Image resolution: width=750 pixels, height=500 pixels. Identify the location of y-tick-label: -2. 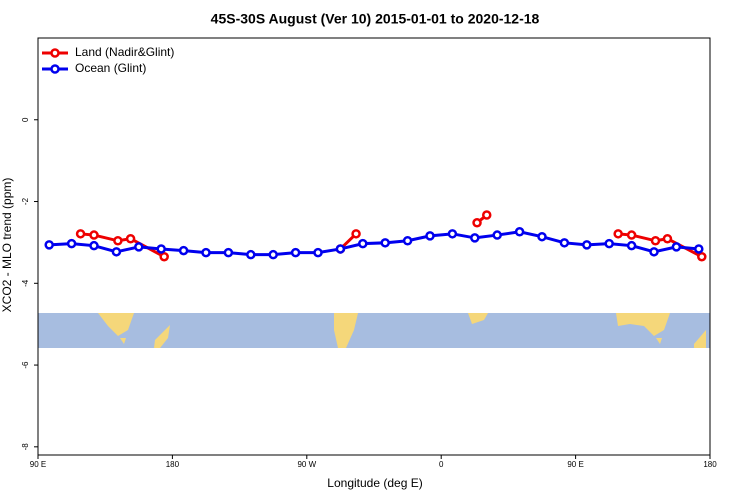
(25, 201).